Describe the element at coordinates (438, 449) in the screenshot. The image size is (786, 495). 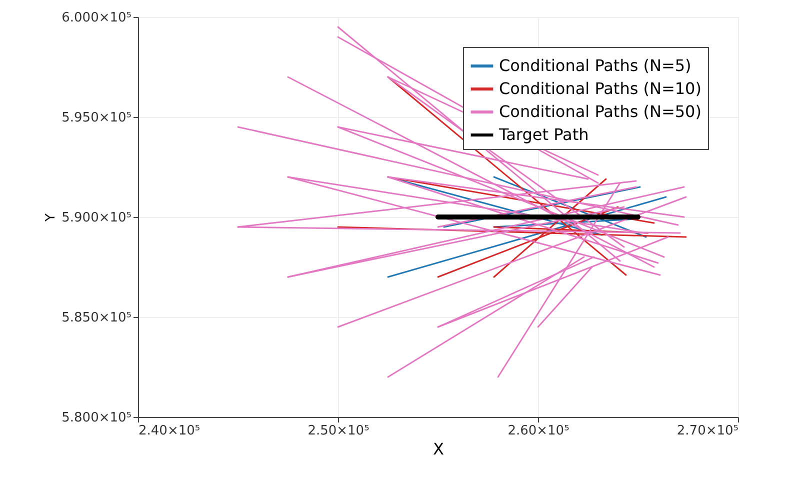
I see `x-axis-title: X` at that location.